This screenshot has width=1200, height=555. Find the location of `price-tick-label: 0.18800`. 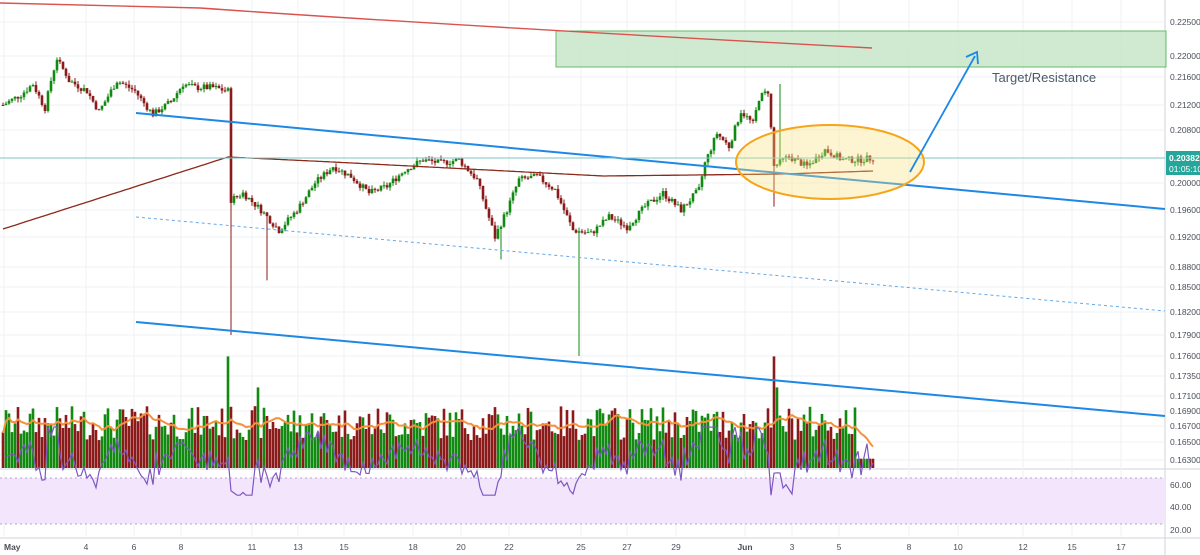

price-tick-label: 0.18800 is located at coordinates (1185, 267).